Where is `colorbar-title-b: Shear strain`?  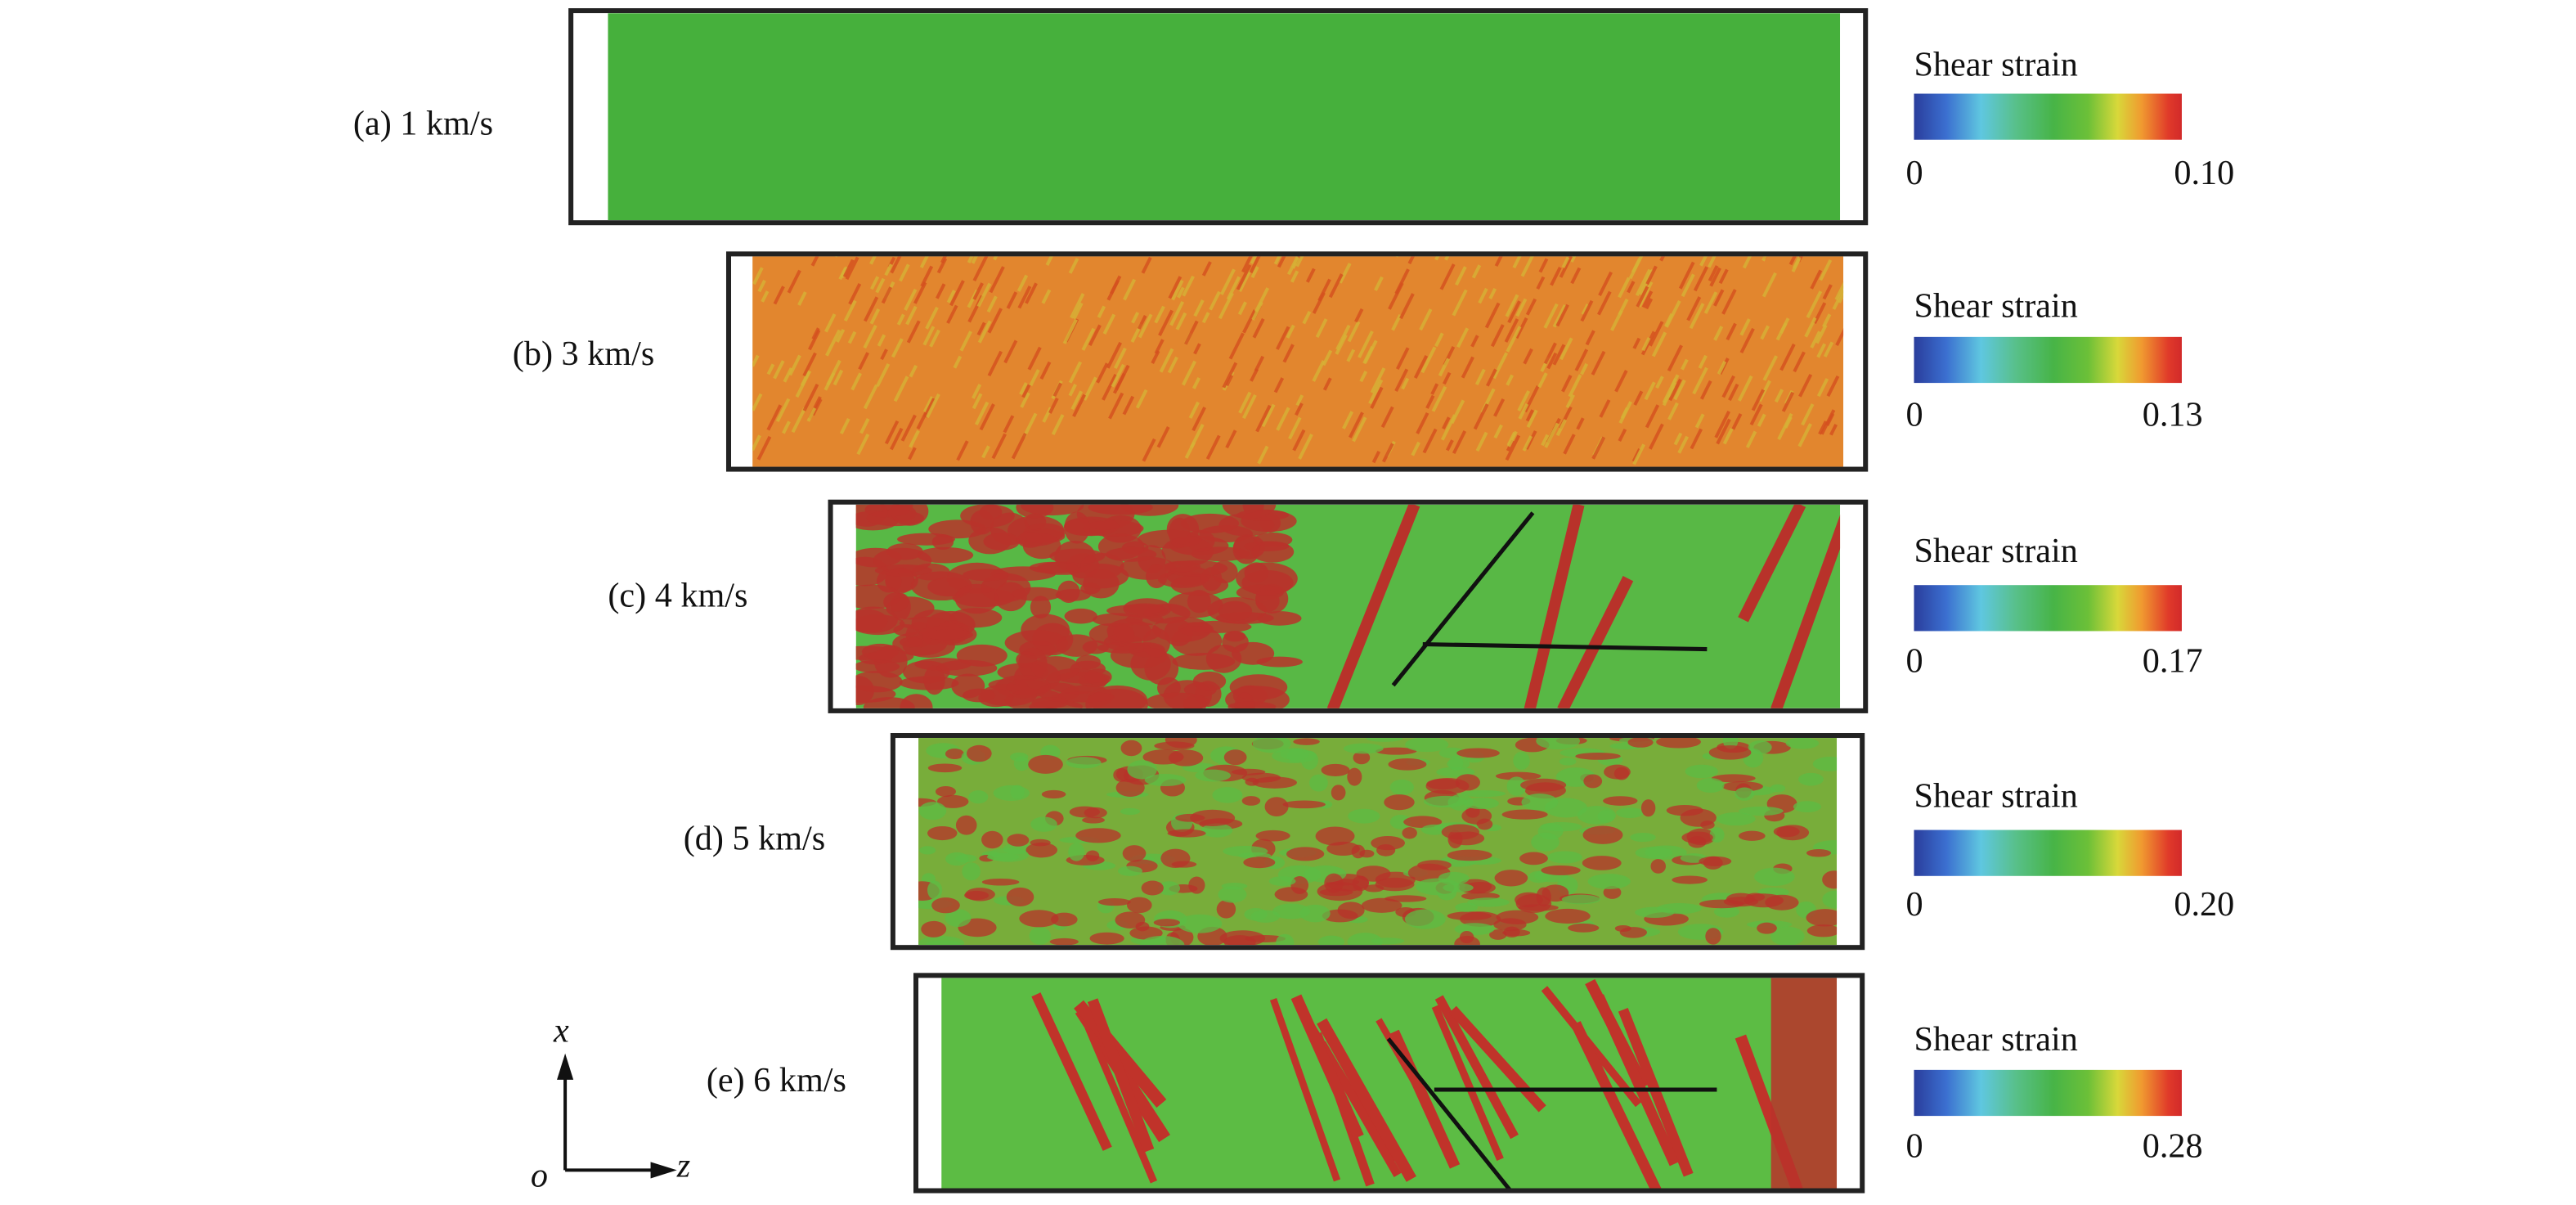 colorbar-title-b: Shear strain is located at coordinates (1995, 306).